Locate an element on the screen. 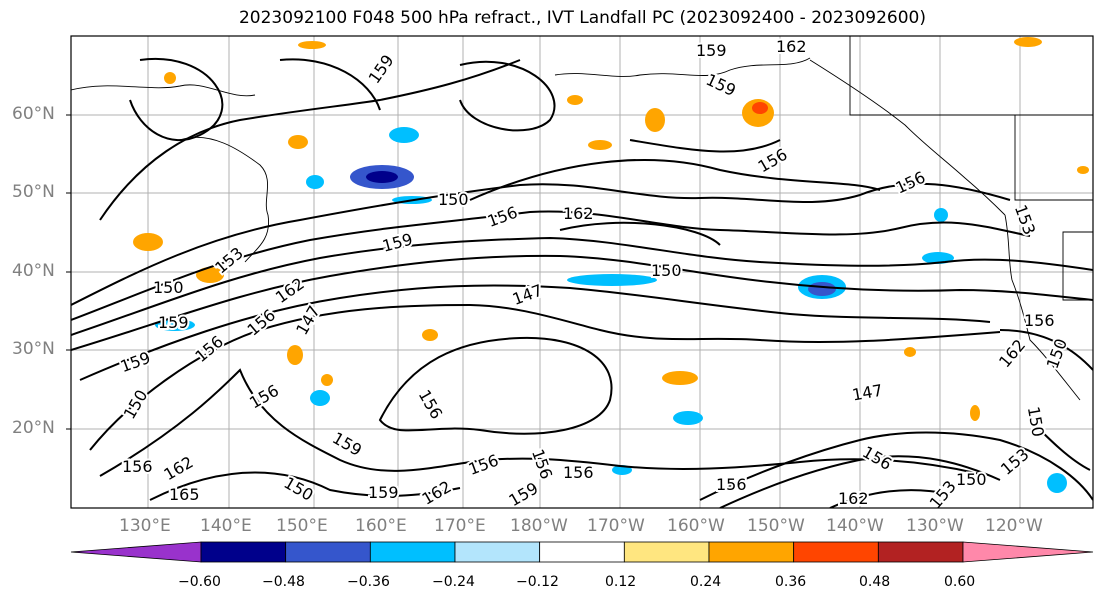 This screenshot has width=1105, height=601. colorbar is located at coordinates (582, 552).